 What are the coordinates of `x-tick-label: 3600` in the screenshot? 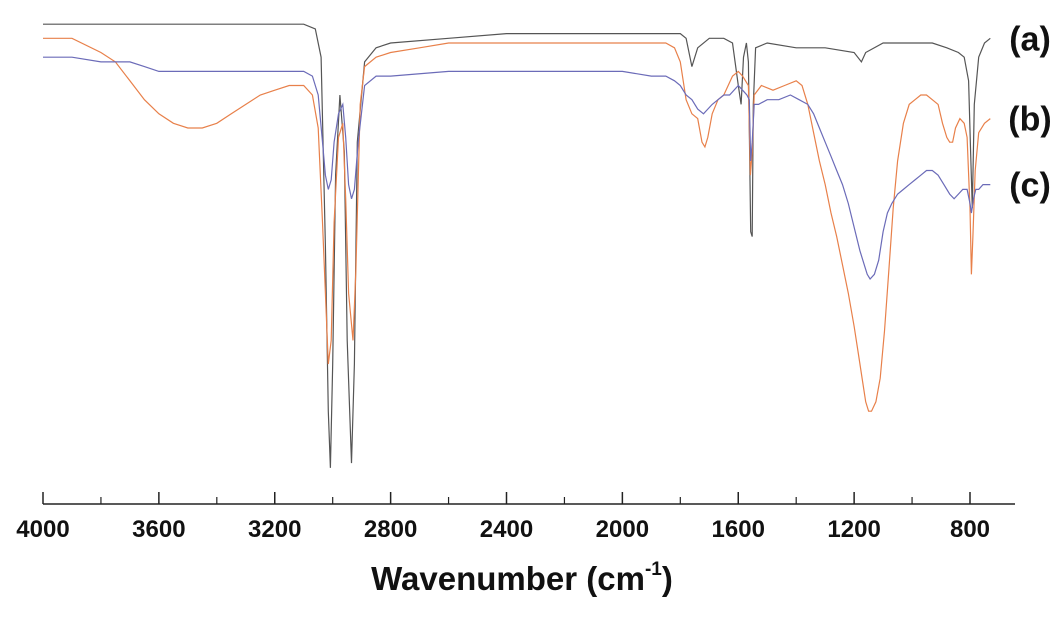 It's located at (158, 529).